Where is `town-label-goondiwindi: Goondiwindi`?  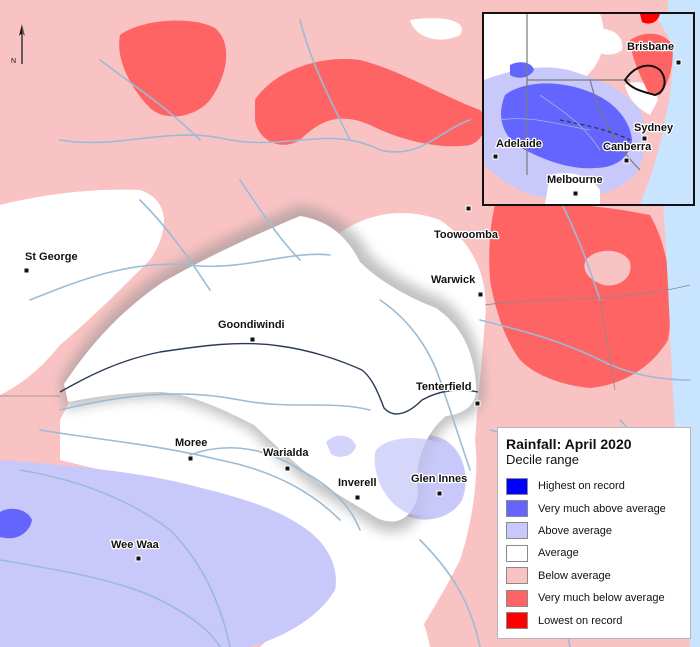 town-label-goondiwindi: Goondiwindi is located at coordinates (251, 325).